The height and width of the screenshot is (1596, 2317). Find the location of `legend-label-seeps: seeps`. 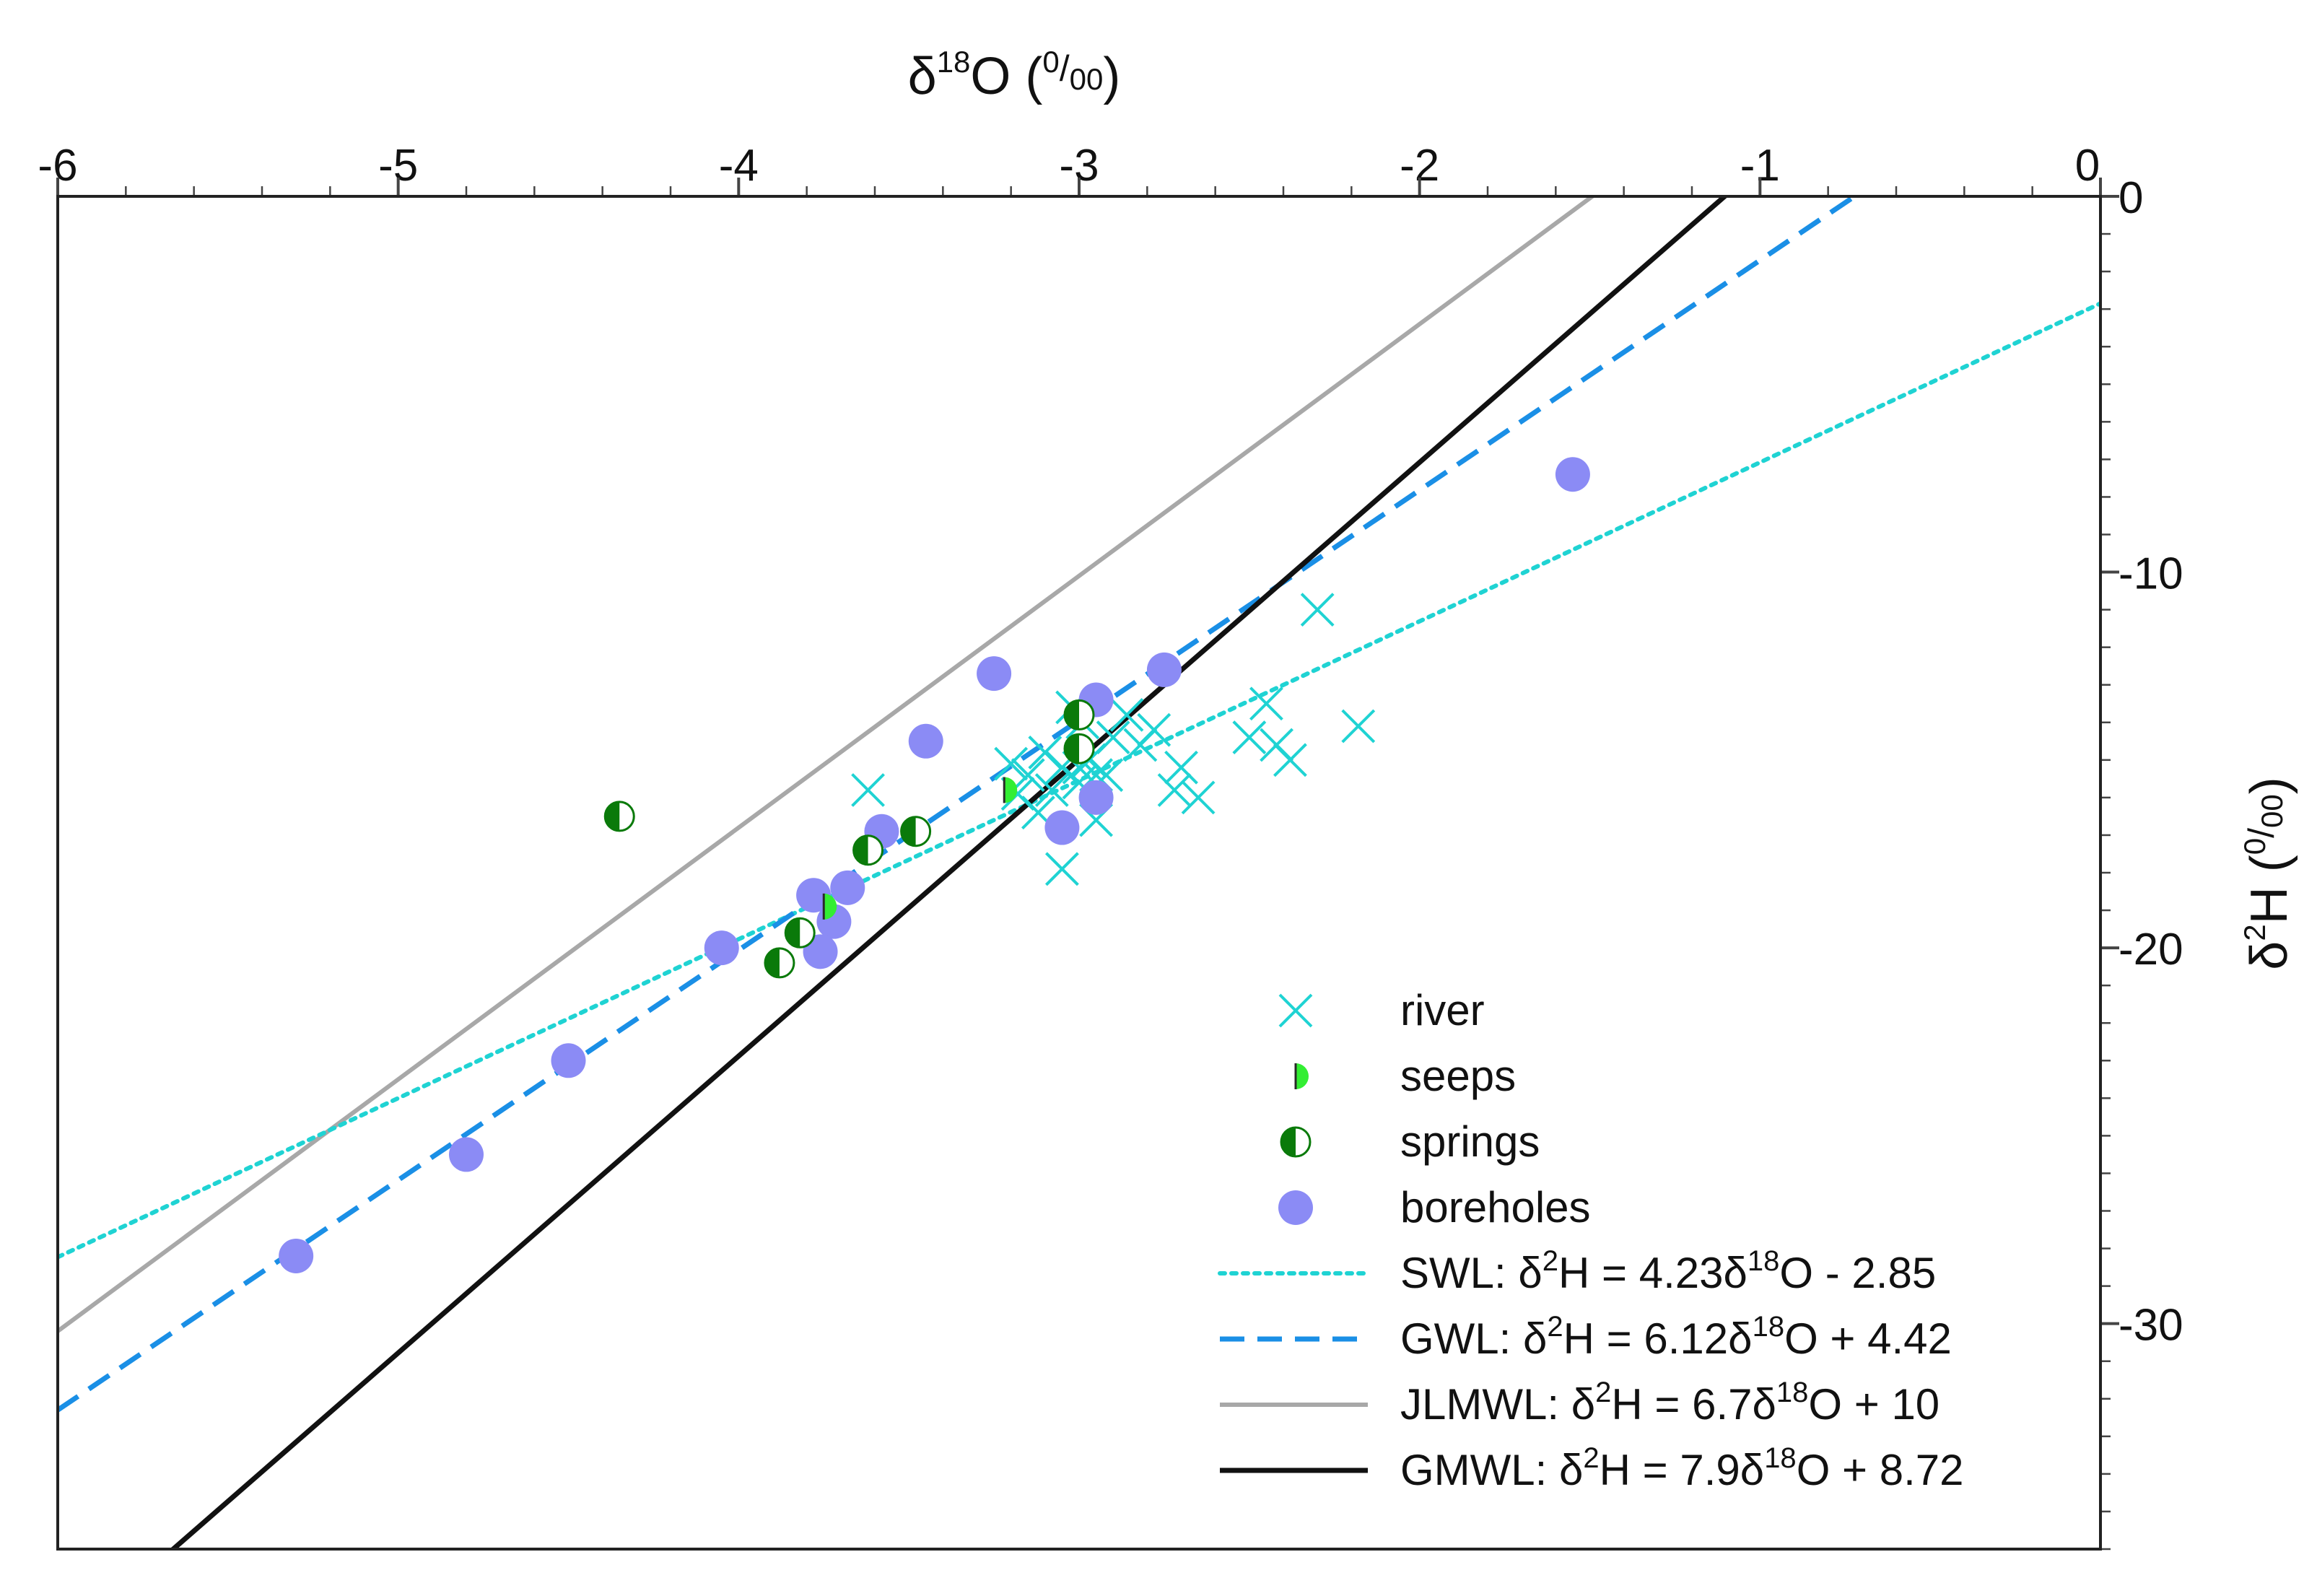

legend-label-seeps: seeps is located at coordinates (1458, 1076).